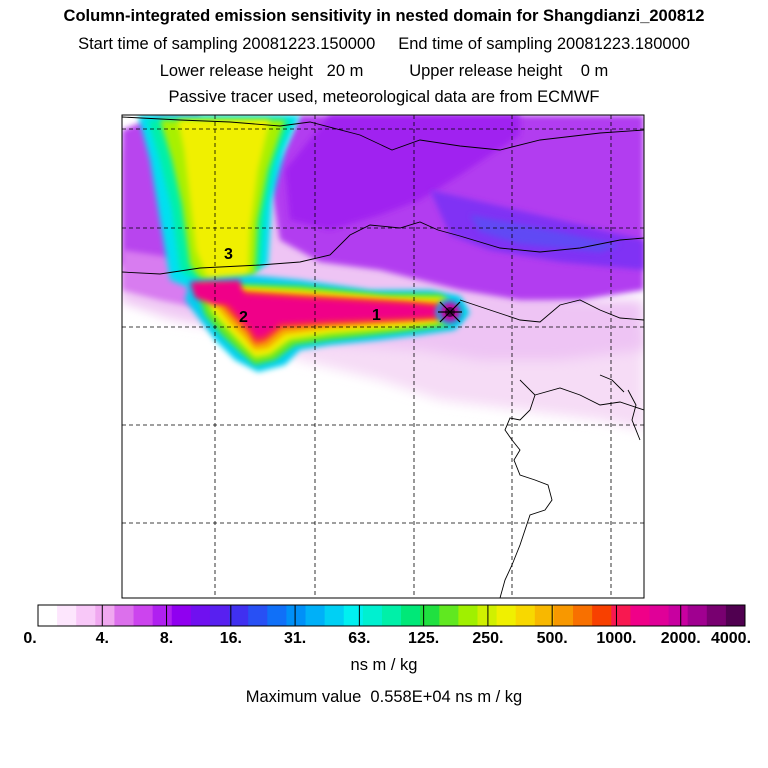  Describe the element at coordinates (102, 638) in the screenshot. I see `colorbar-tick-label: 4.` at that location.